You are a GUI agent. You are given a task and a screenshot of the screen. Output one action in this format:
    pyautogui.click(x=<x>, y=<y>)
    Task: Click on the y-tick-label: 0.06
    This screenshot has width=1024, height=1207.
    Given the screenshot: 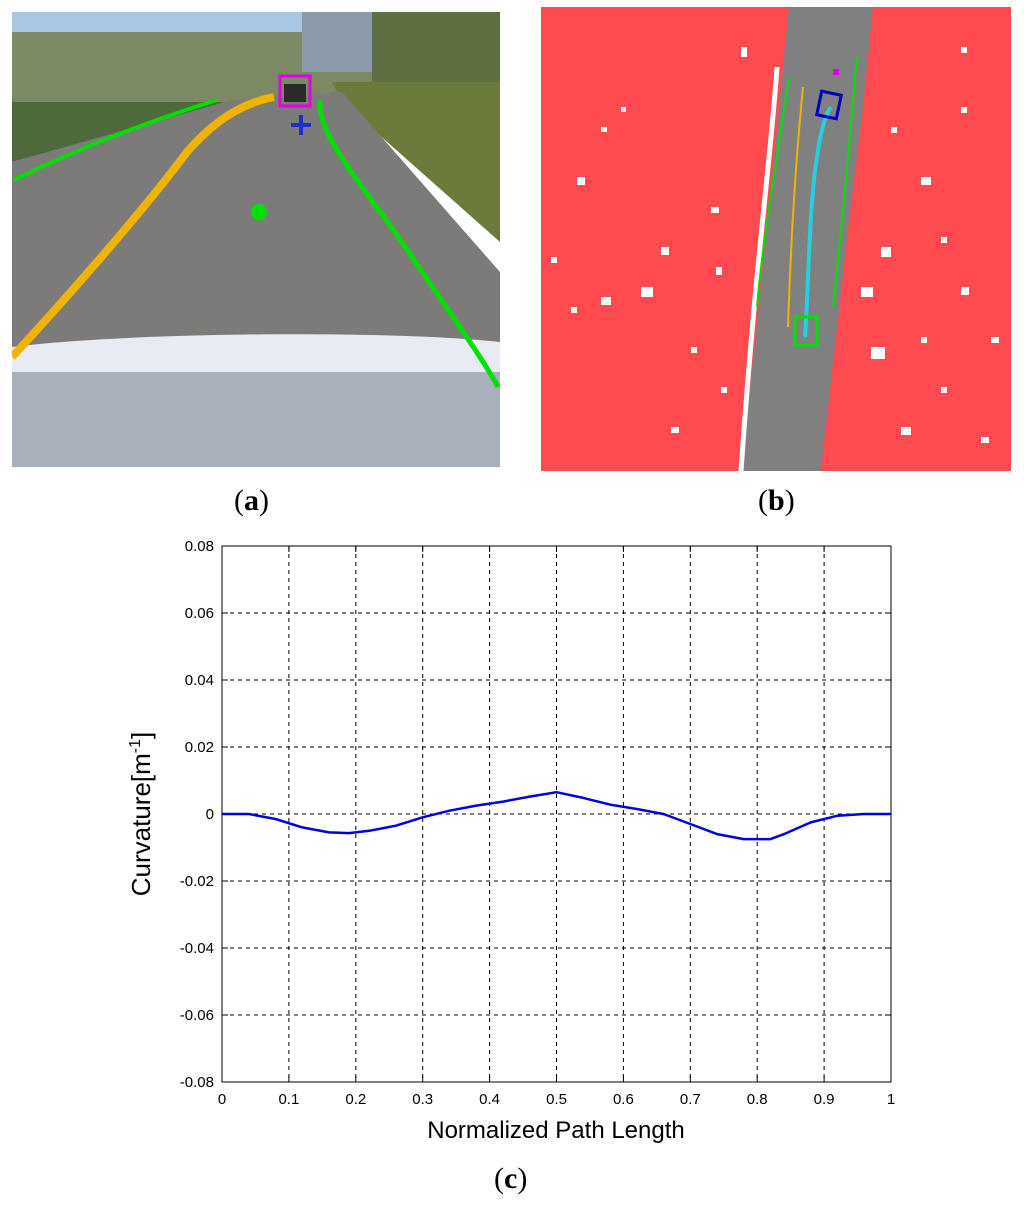 What is the action you would take?
    pyautogui.click(x=199, y=613)
    